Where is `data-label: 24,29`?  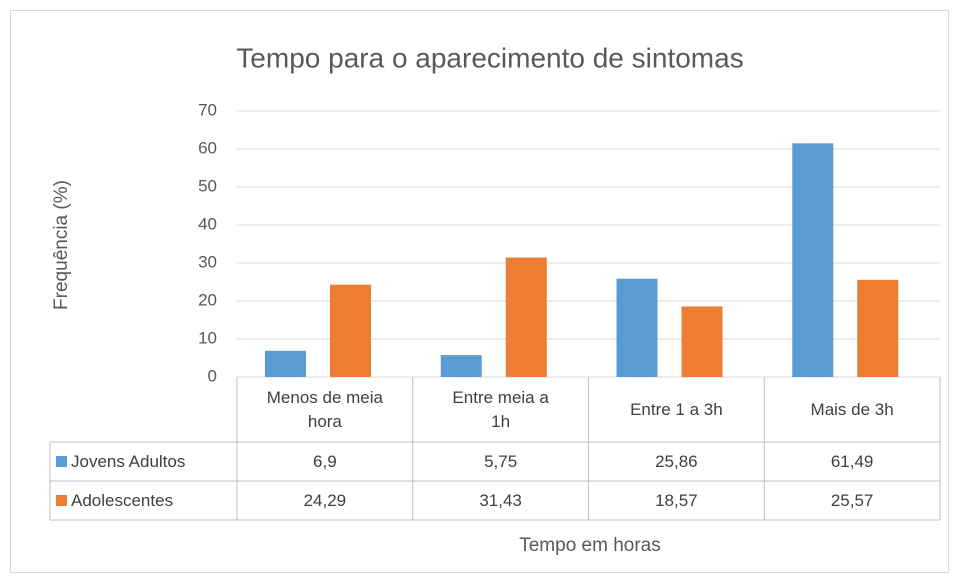
data-label: 24,29 is located at coordinates (325, 500).